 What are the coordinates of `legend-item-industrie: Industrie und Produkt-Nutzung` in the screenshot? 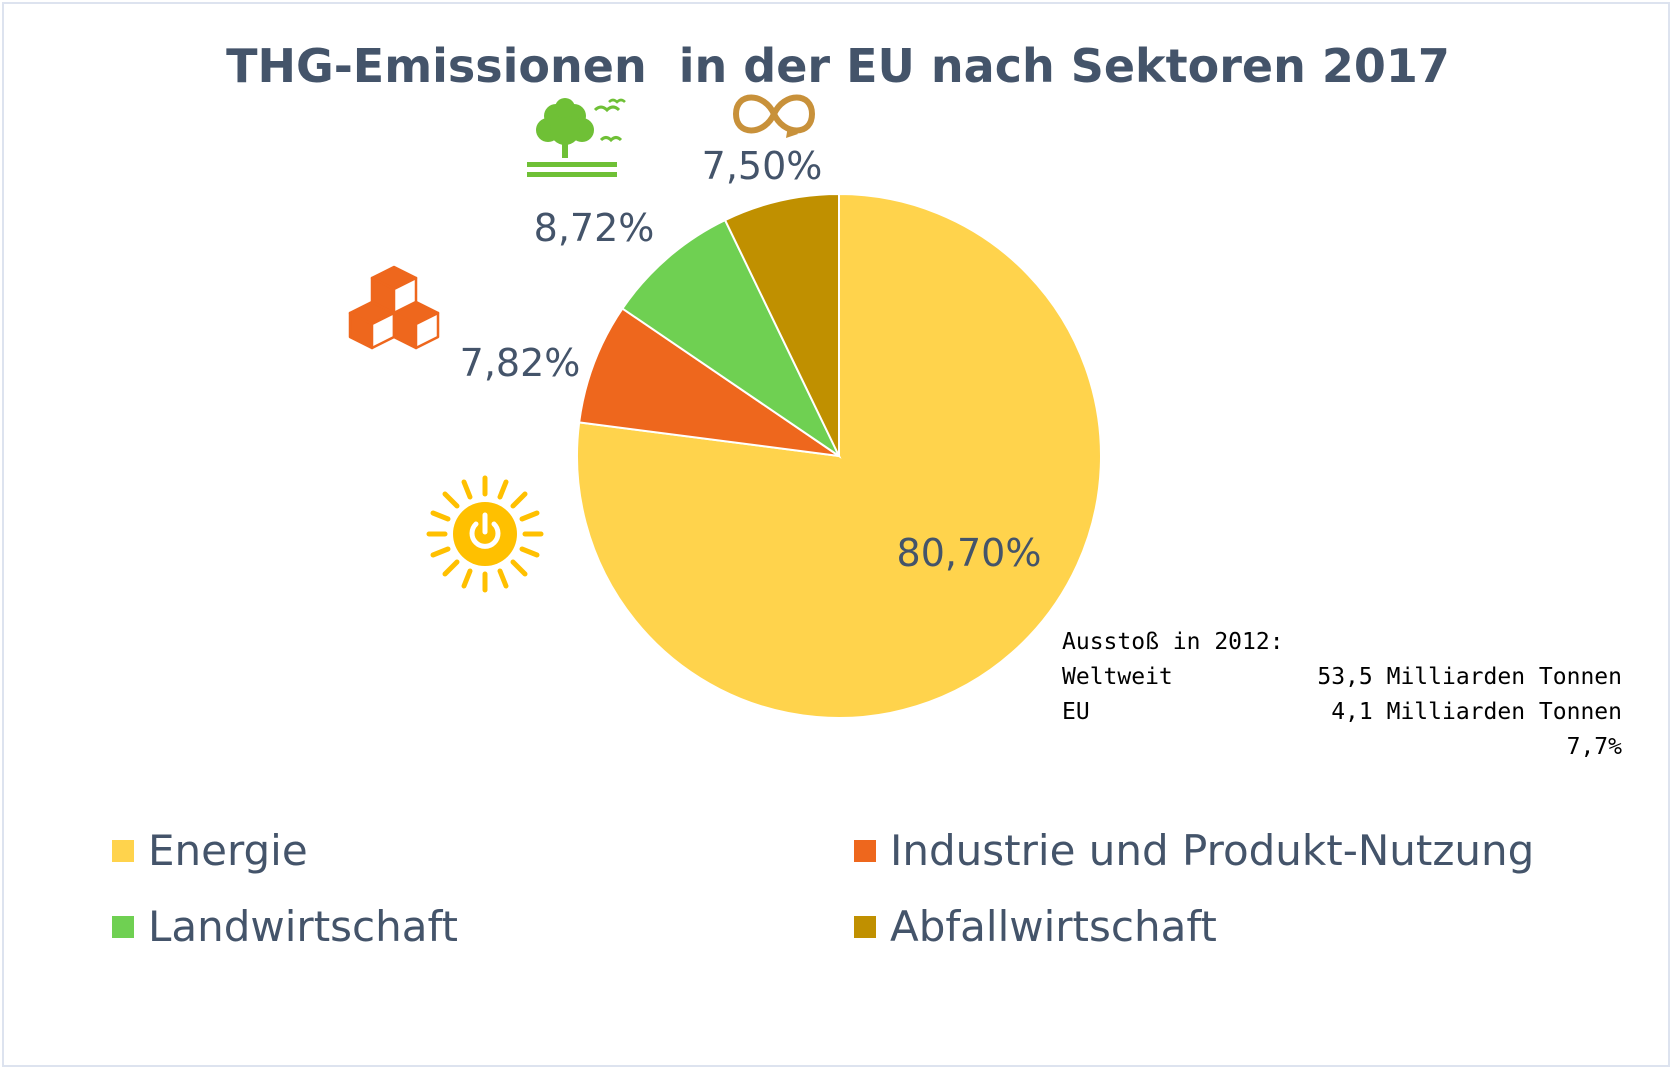 It's located at (1194, 850).